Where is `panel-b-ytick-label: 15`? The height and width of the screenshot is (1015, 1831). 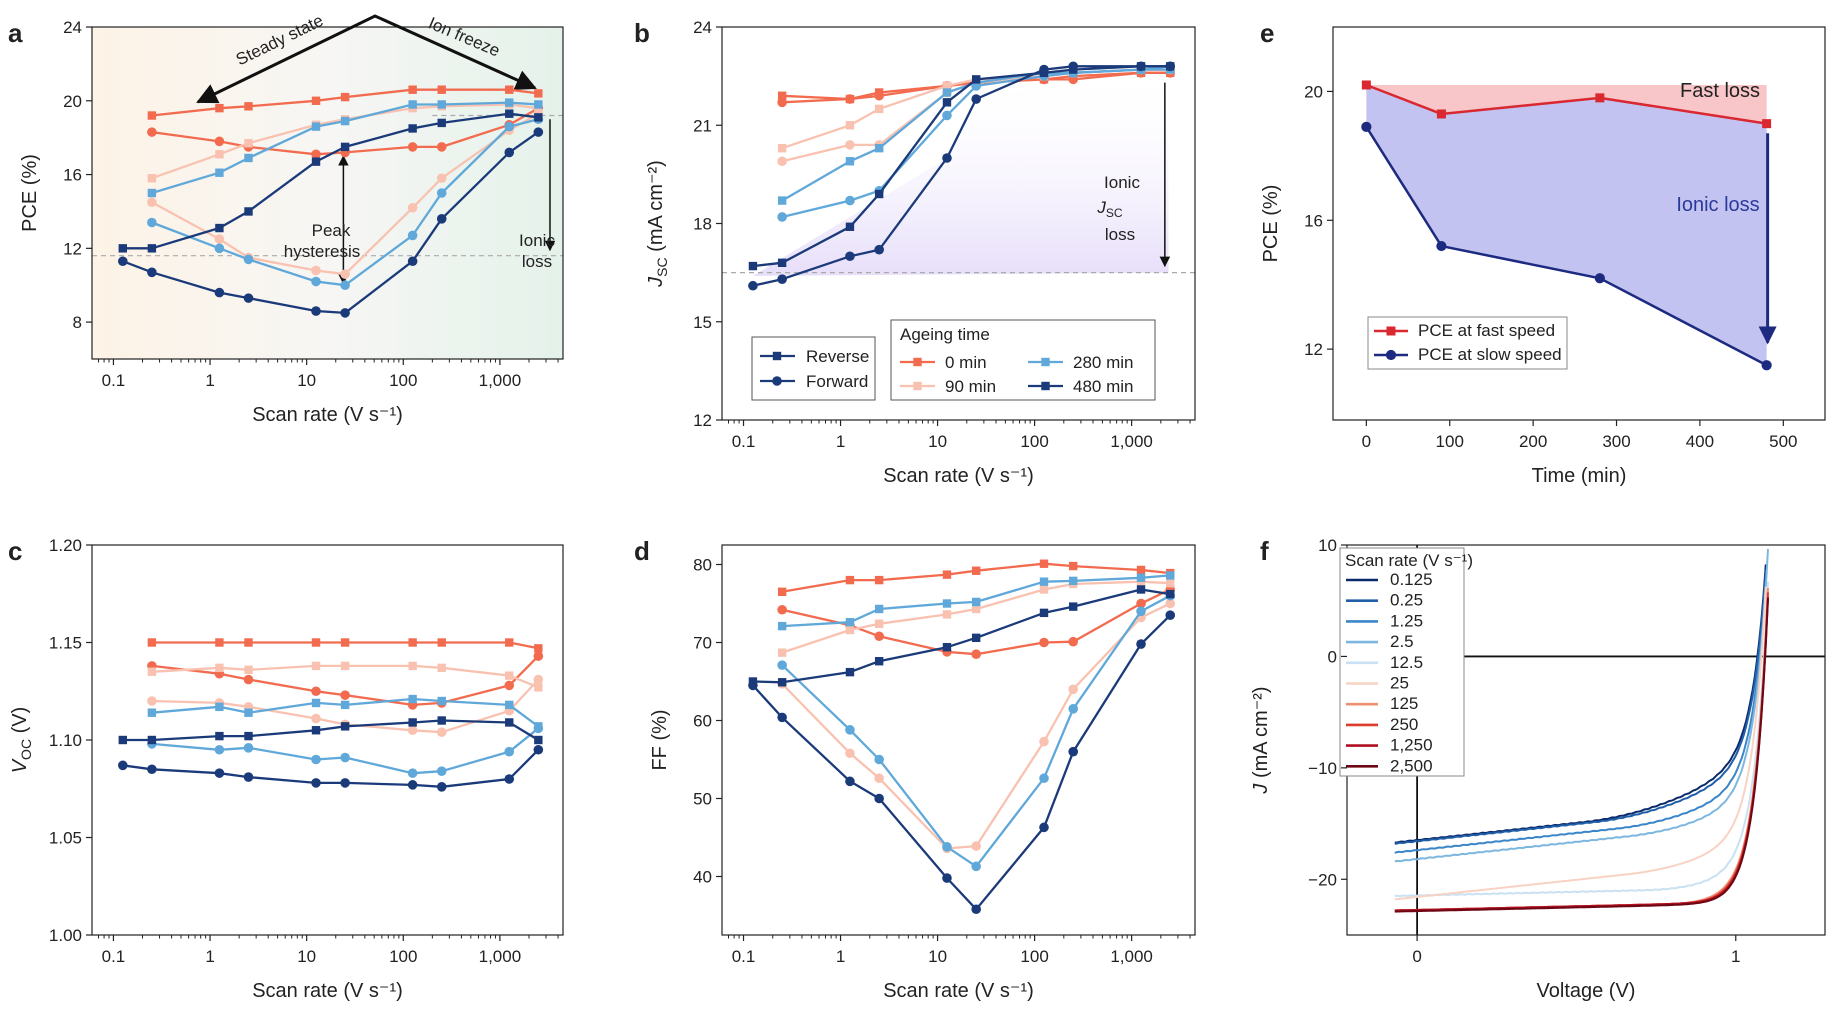 panel-b-ytick-label: 15 is located at coordinates (702, 322).